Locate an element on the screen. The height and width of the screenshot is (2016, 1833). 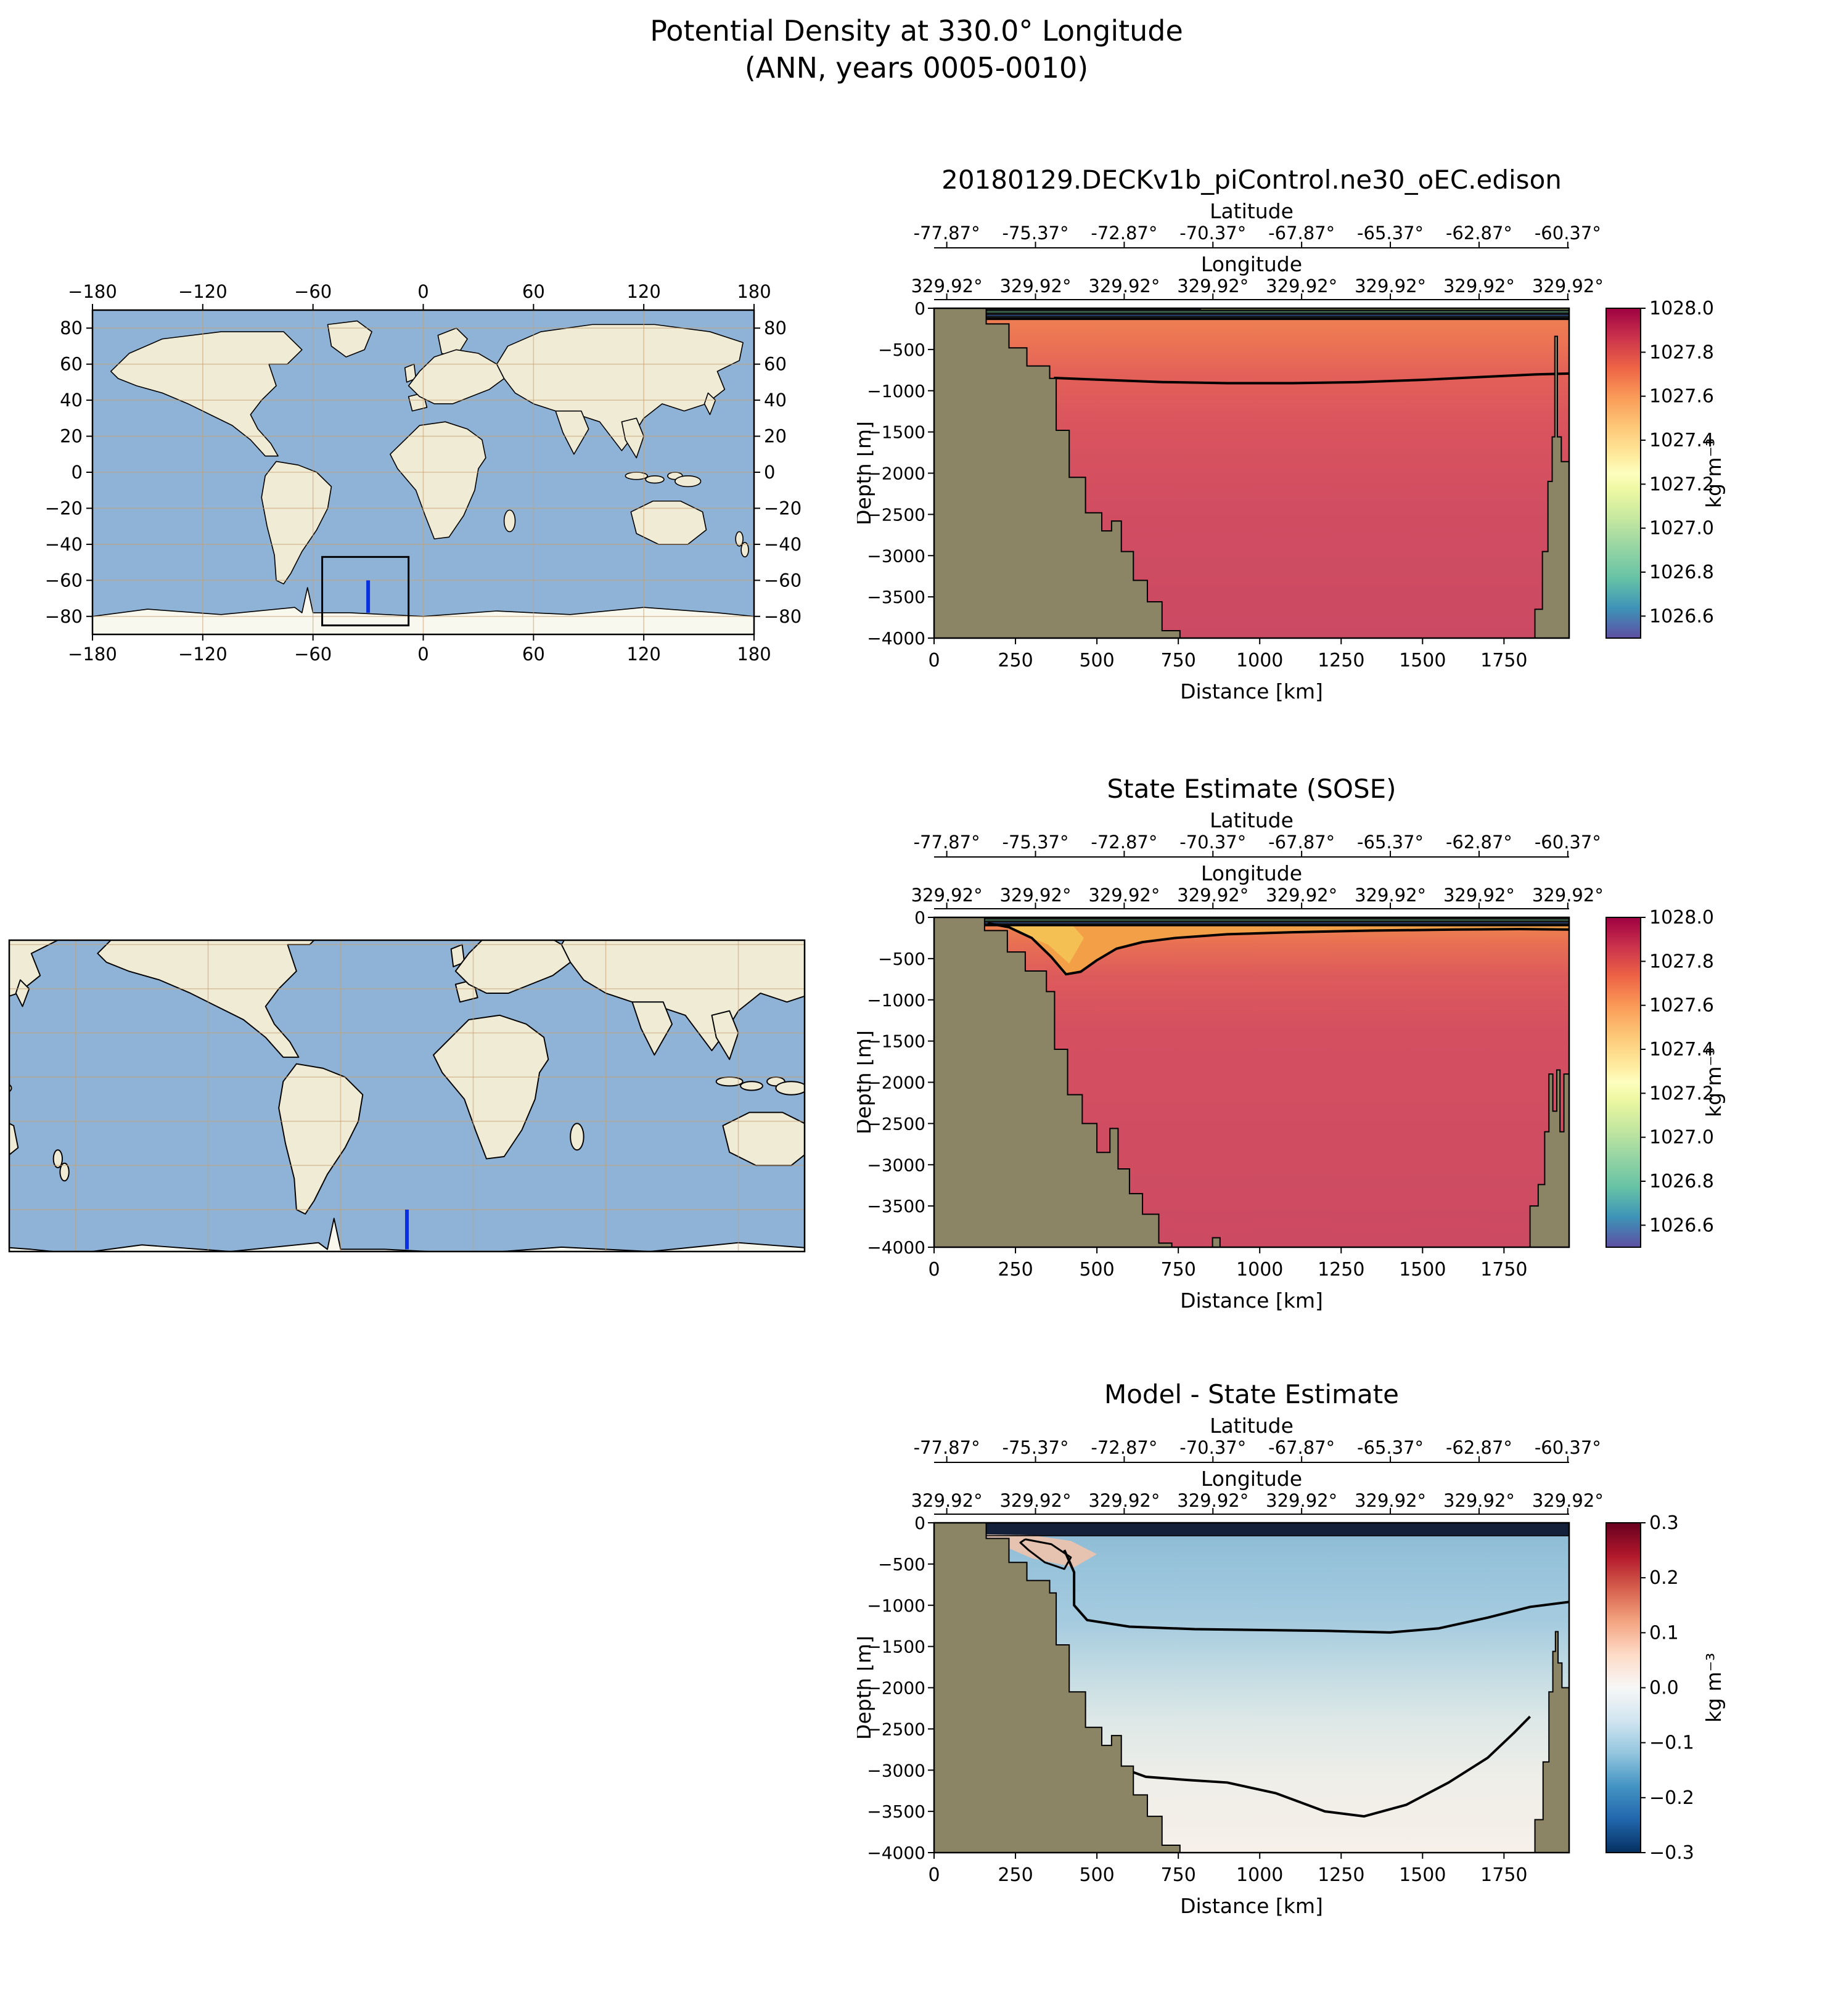
tick-label: −180 is located at coordinates (92, 654).